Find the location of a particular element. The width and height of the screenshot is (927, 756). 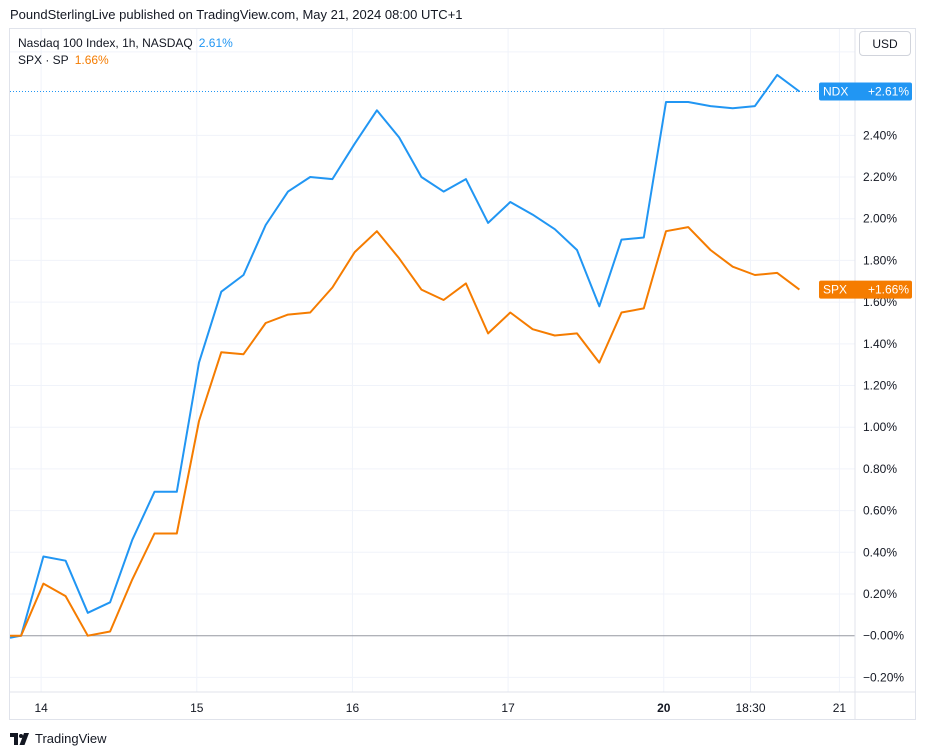

badge-name: SPX is located at coordinates (835, 290).